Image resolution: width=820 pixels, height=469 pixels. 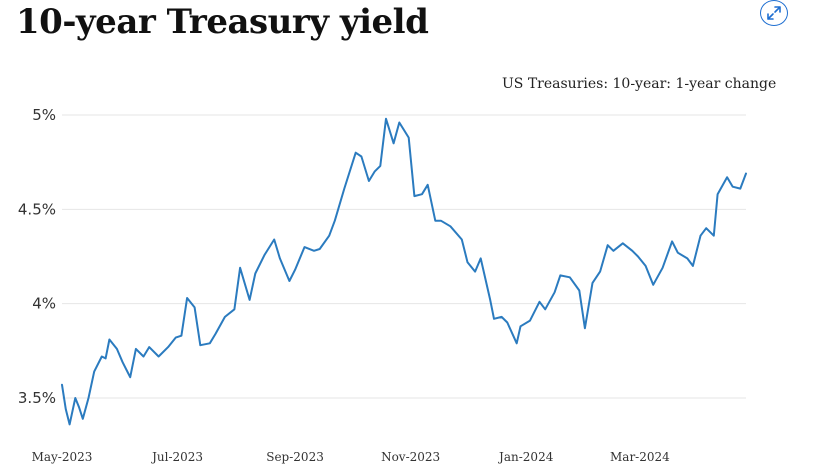 I want to click on y-tick-label: 5%, so click(x=44, y=115).